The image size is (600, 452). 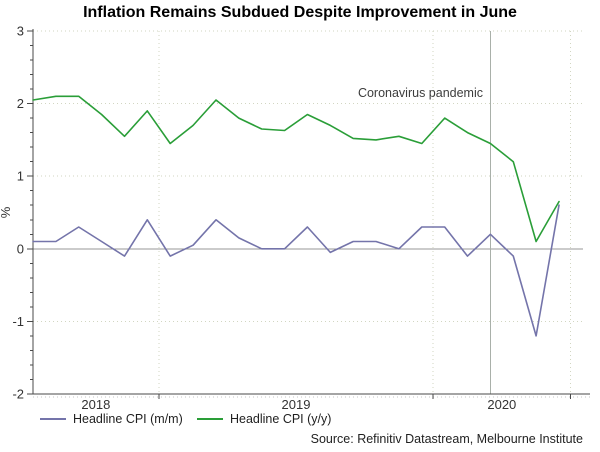 What do you see at coordinates (20, 176) in the screenshot?
I see `y-tick-label: 1` at bounding box center [20, 176].